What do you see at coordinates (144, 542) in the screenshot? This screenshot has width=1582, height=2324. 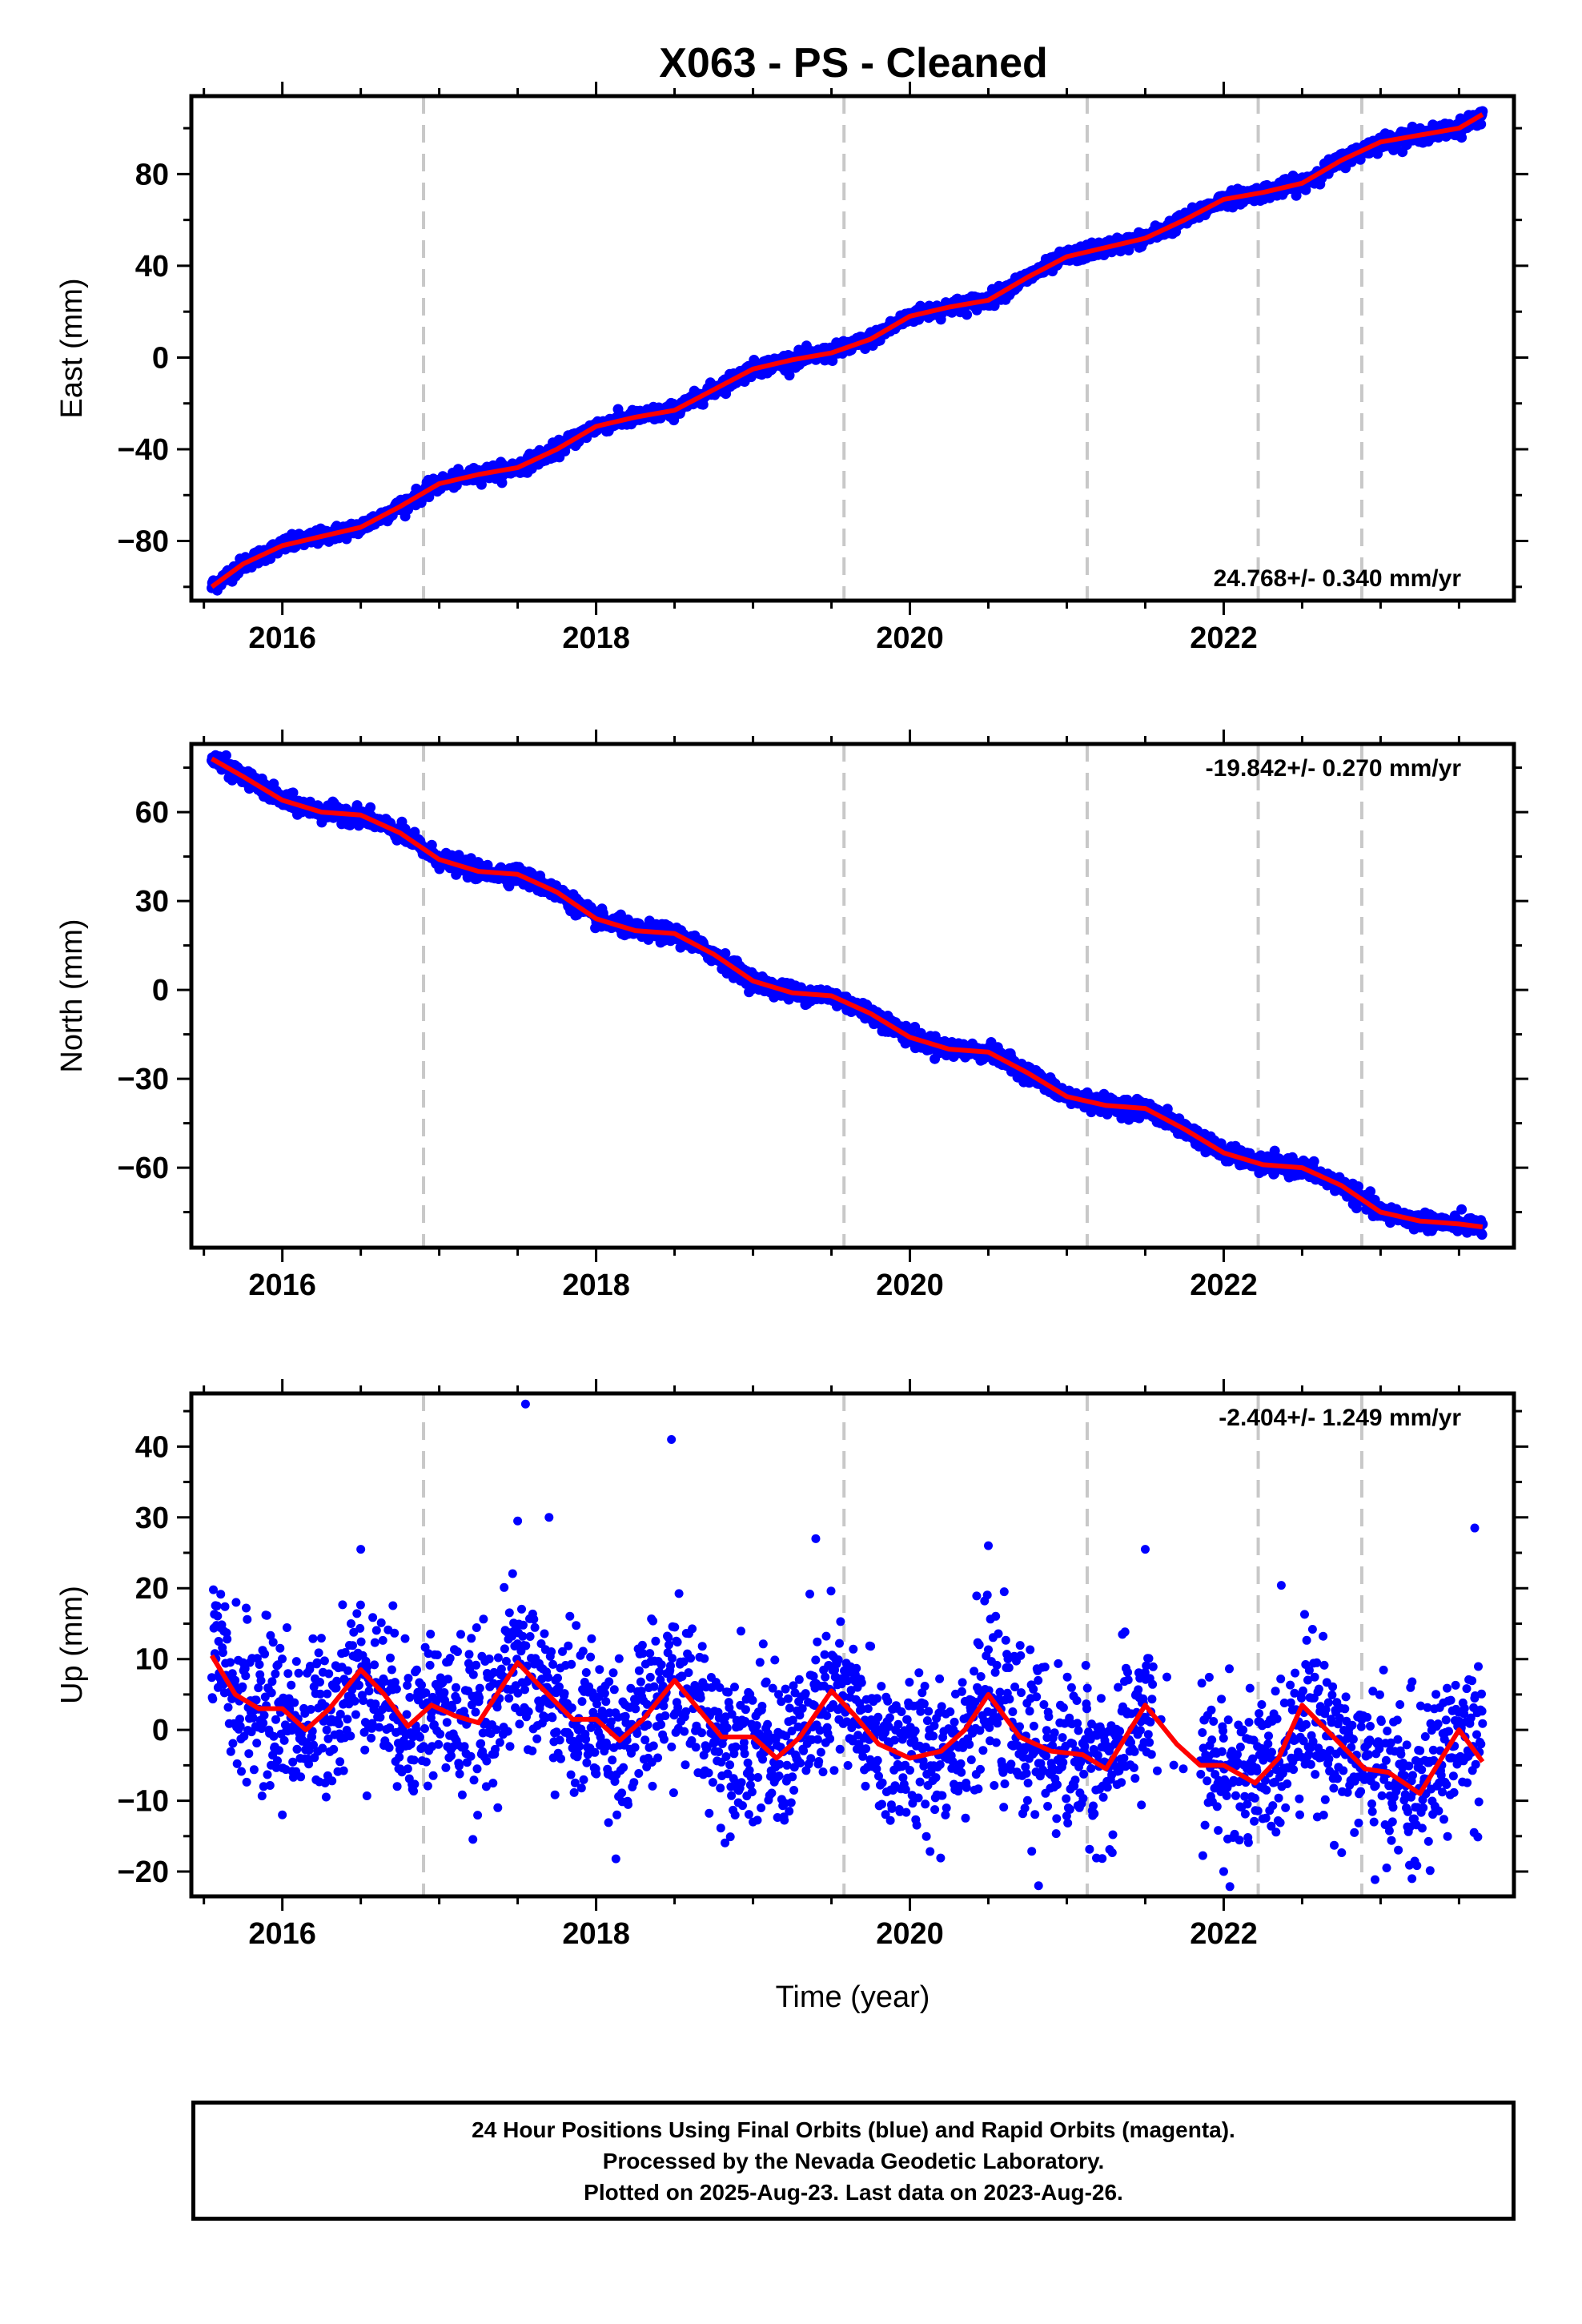 I see `y-tick-label: −80` at bounding box center [144, 542].